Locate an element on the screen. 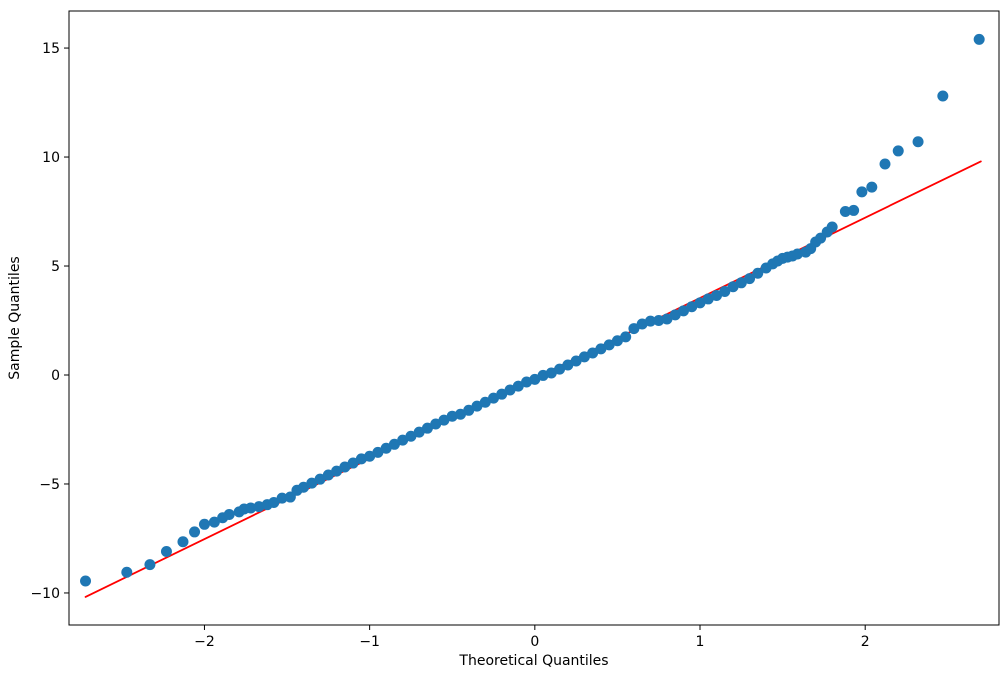 Image resolution: width=1008 pixels, height=679 pixels. x-tick-label: −1 is located at coordinates (369, 642).